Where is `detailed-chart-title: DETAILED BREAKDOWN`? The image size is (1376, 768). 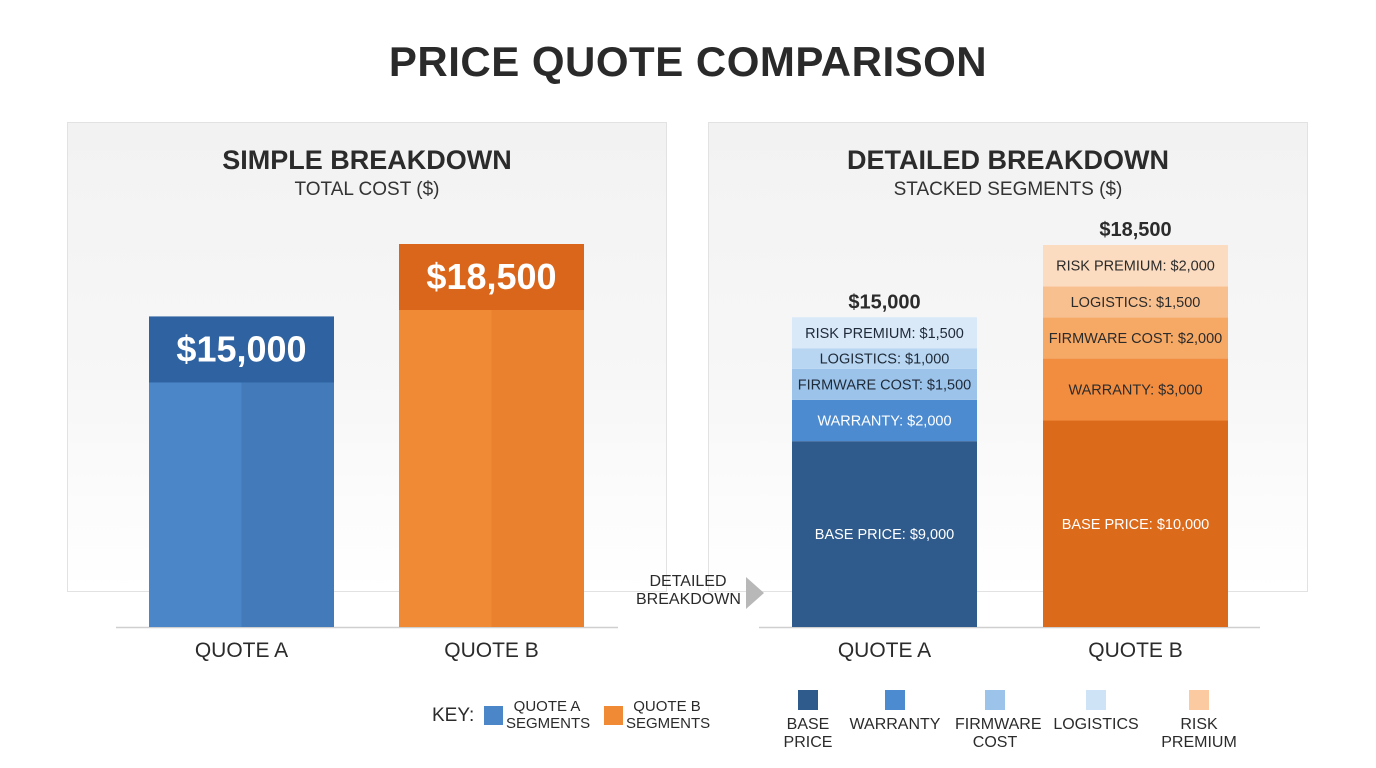 detailed-chart-title: DETAILED BREAKDOWN is located at coordinates (1008, 160).